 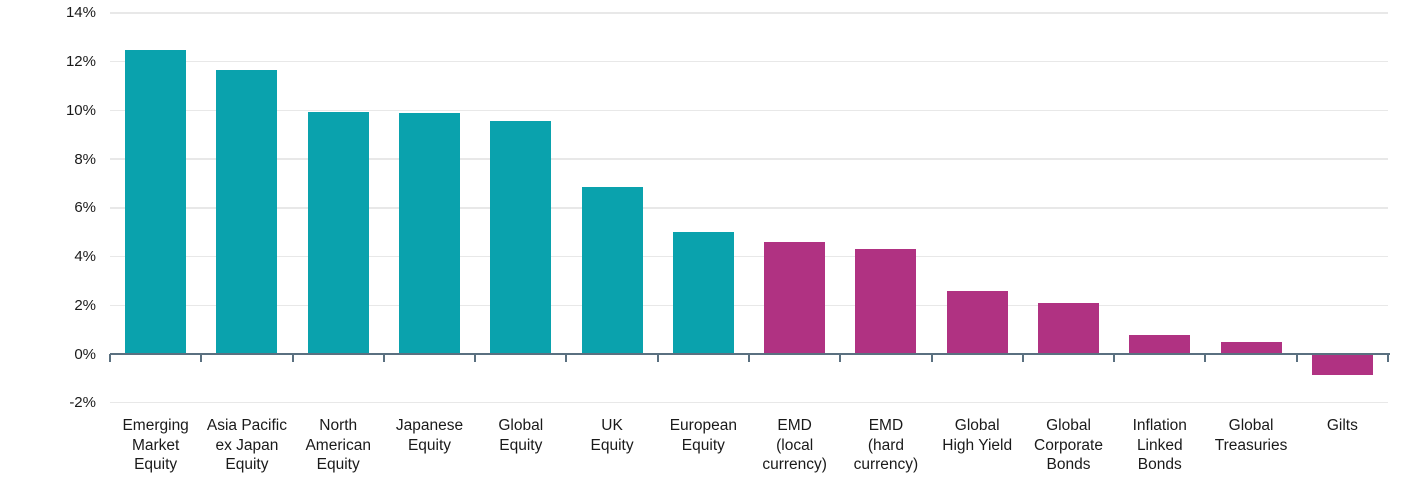 What do you see at coordinates (1068, 328) in the screenshot?
I see `bar-global-corporate-bonds` at bounding box center [1068, 328].